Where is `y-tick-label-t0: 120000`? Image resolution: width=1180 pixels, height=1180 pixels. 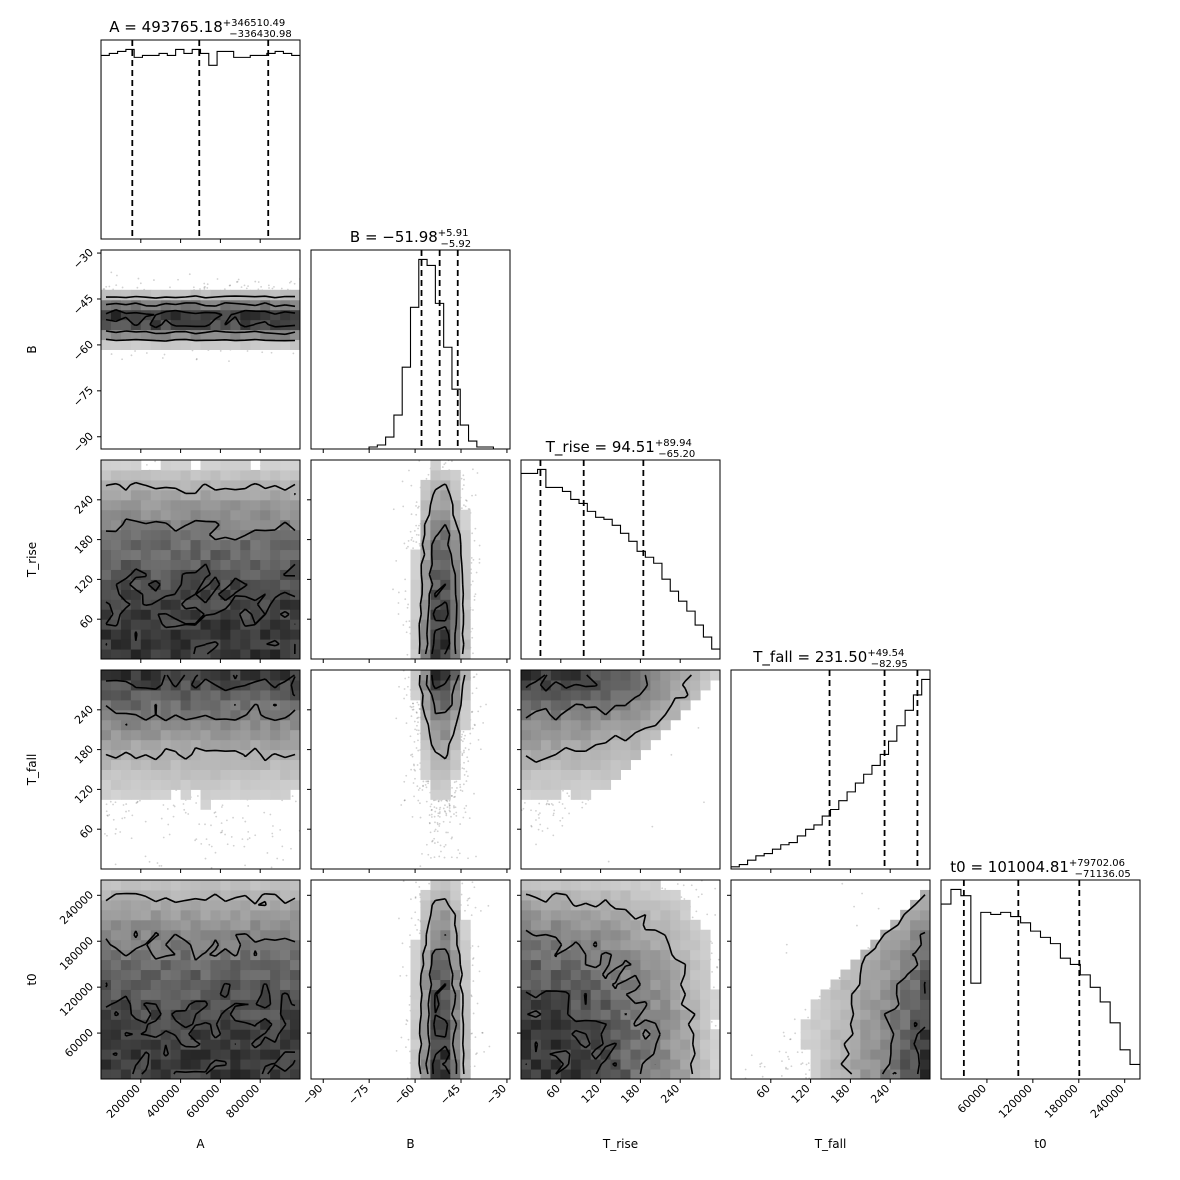
y-tick-label-t0: 120000 is located at coordinates (76, 999).